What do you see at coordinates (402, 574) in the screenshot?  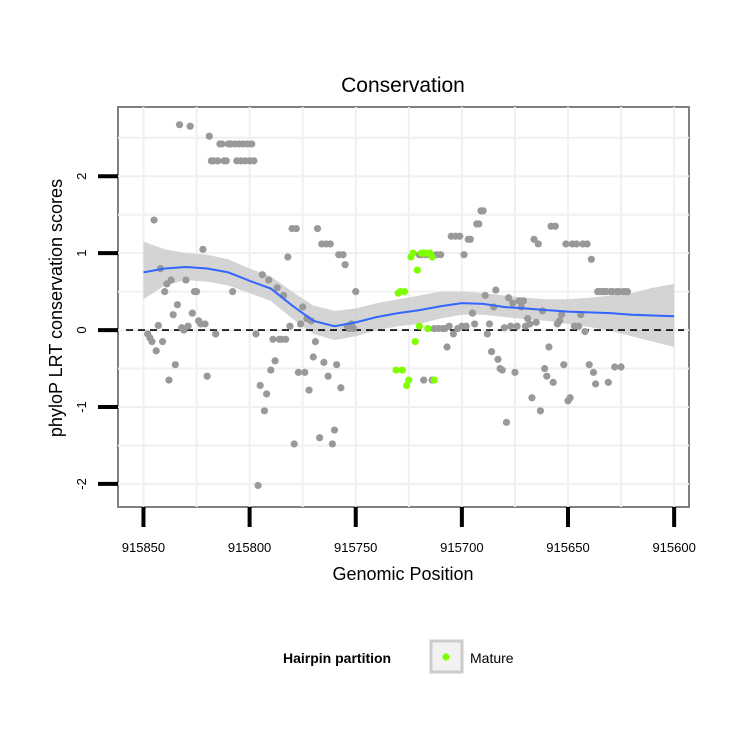 I see `x-axis-title: Genomic Position` at bounding box center [402, 574].